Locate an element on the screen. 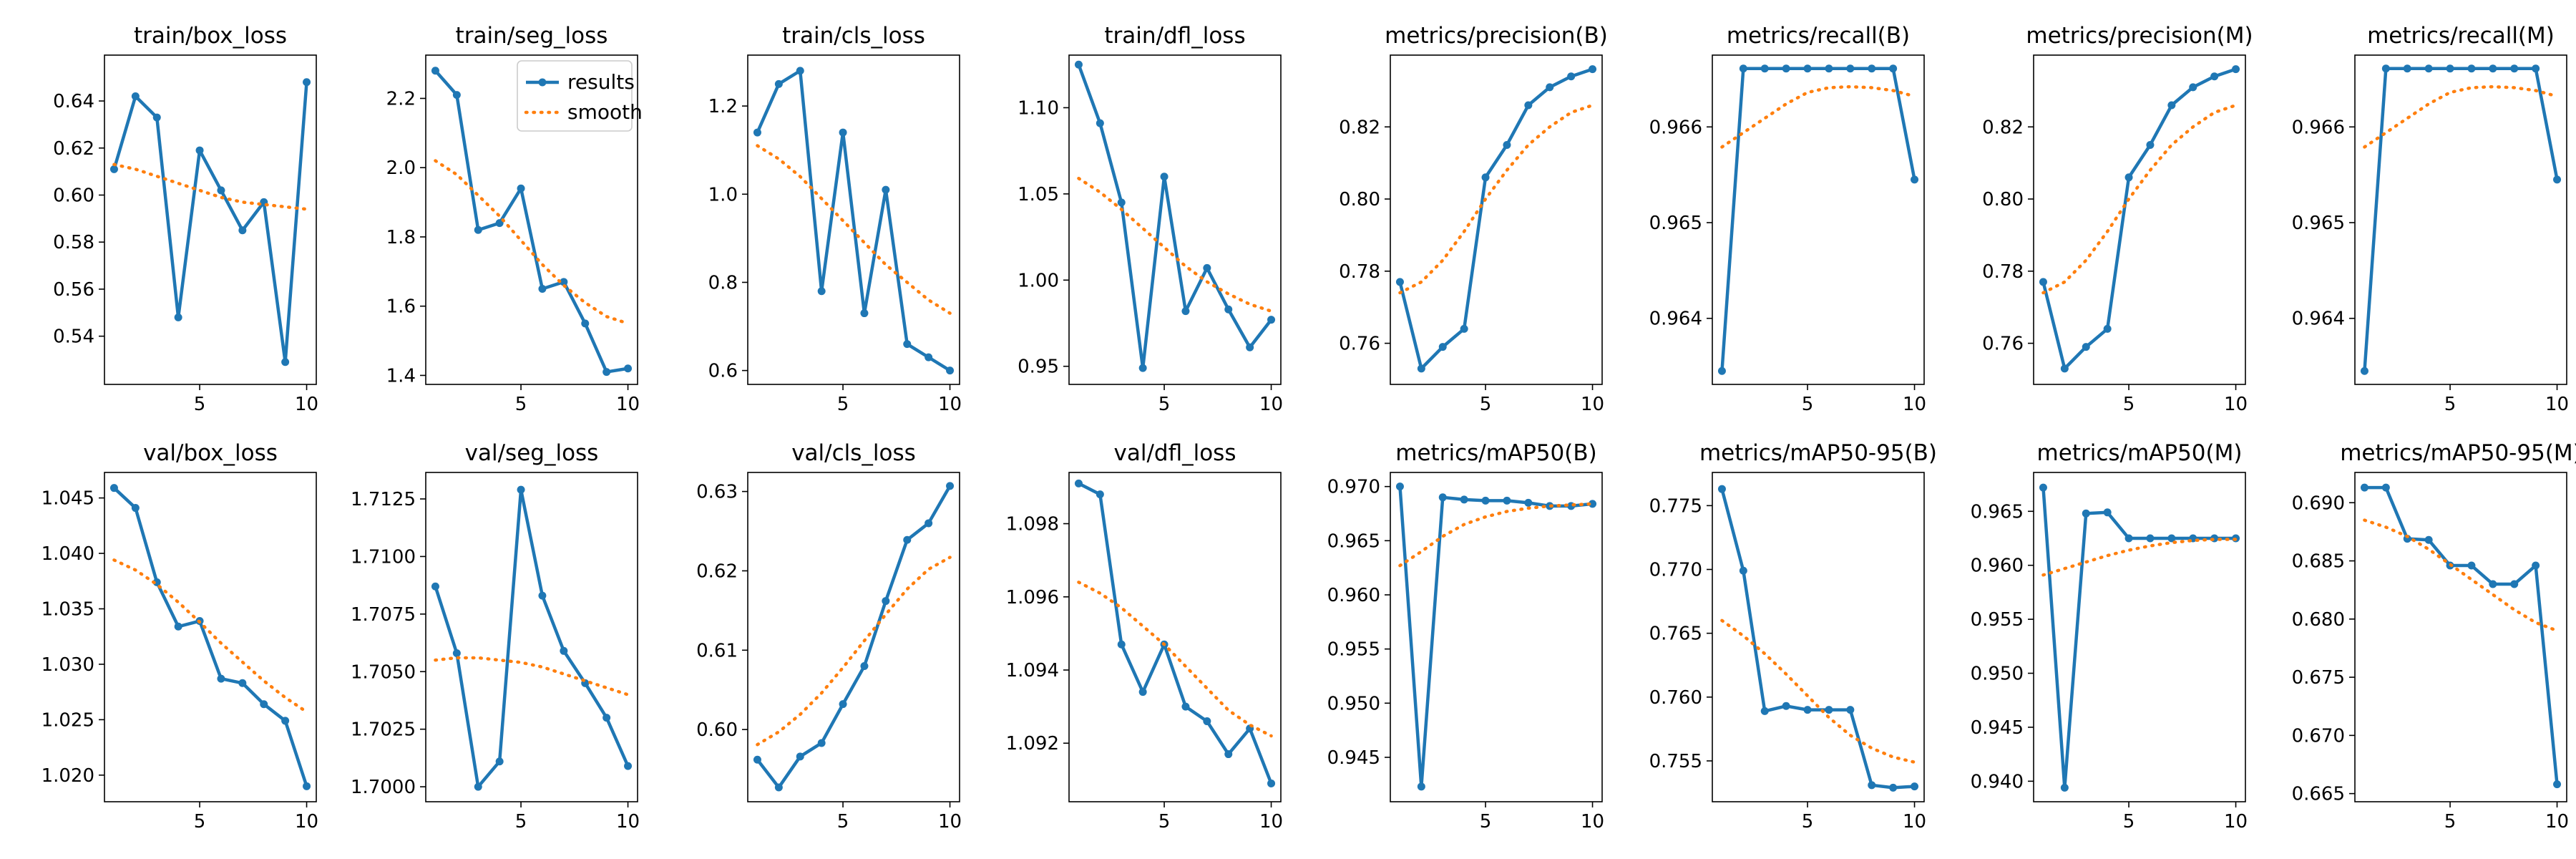  y-tick-label: 0.60 is located at coordinates (73, 196).